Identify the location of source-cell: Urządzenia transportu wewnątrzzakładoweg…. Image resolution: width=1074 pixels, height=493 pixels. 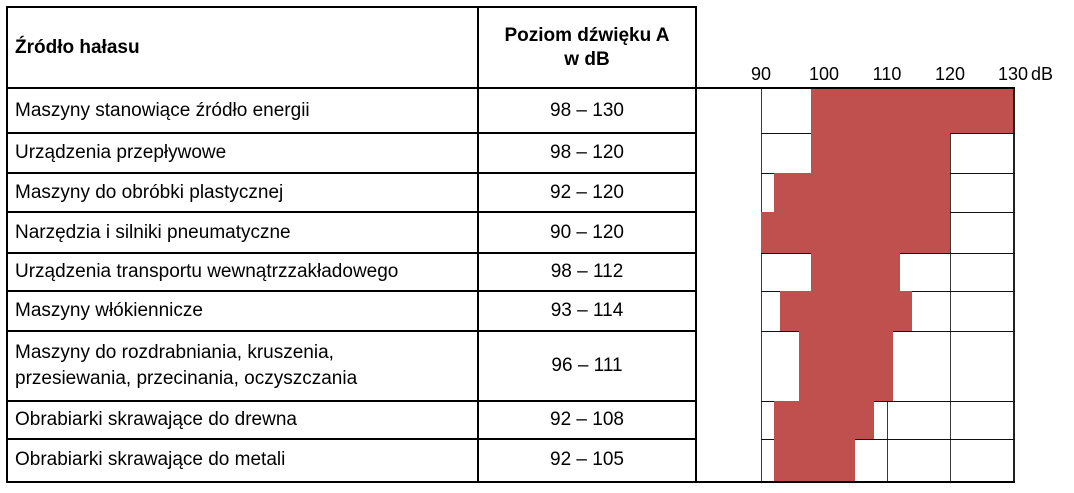
(207, 271).